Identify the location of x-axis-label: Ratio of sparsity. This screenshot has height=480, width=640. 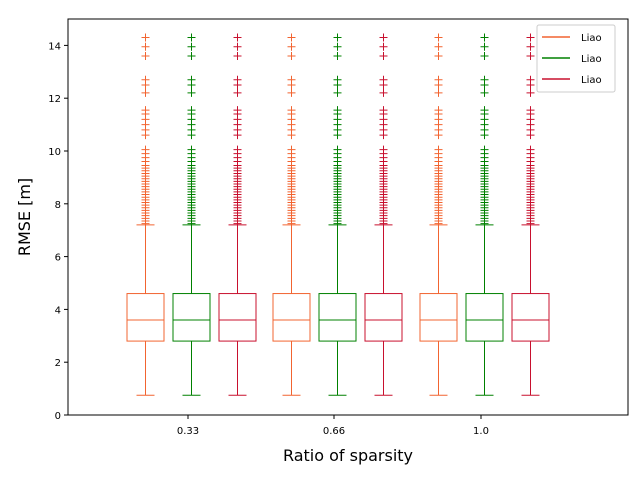
(348, 455).